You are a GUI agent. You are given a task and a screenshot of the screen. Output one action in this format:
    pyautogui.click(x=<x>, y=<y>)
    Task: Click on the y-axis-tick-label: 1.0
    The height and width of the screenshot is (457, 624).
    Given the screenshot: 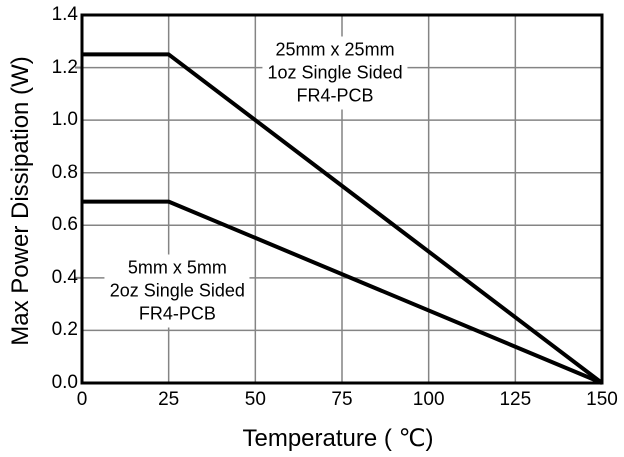 What is the action you would take?
    pyautogui.click(x=64, y=120)
    